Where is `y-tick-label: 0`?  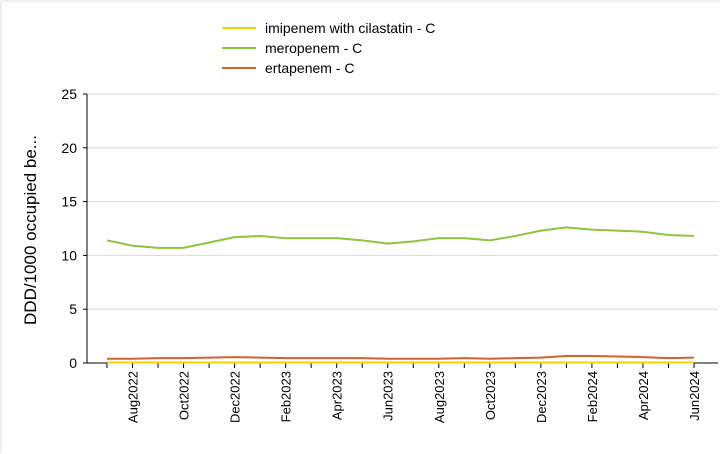 y-tick-label: 0 is located at coordinates (73, 363).